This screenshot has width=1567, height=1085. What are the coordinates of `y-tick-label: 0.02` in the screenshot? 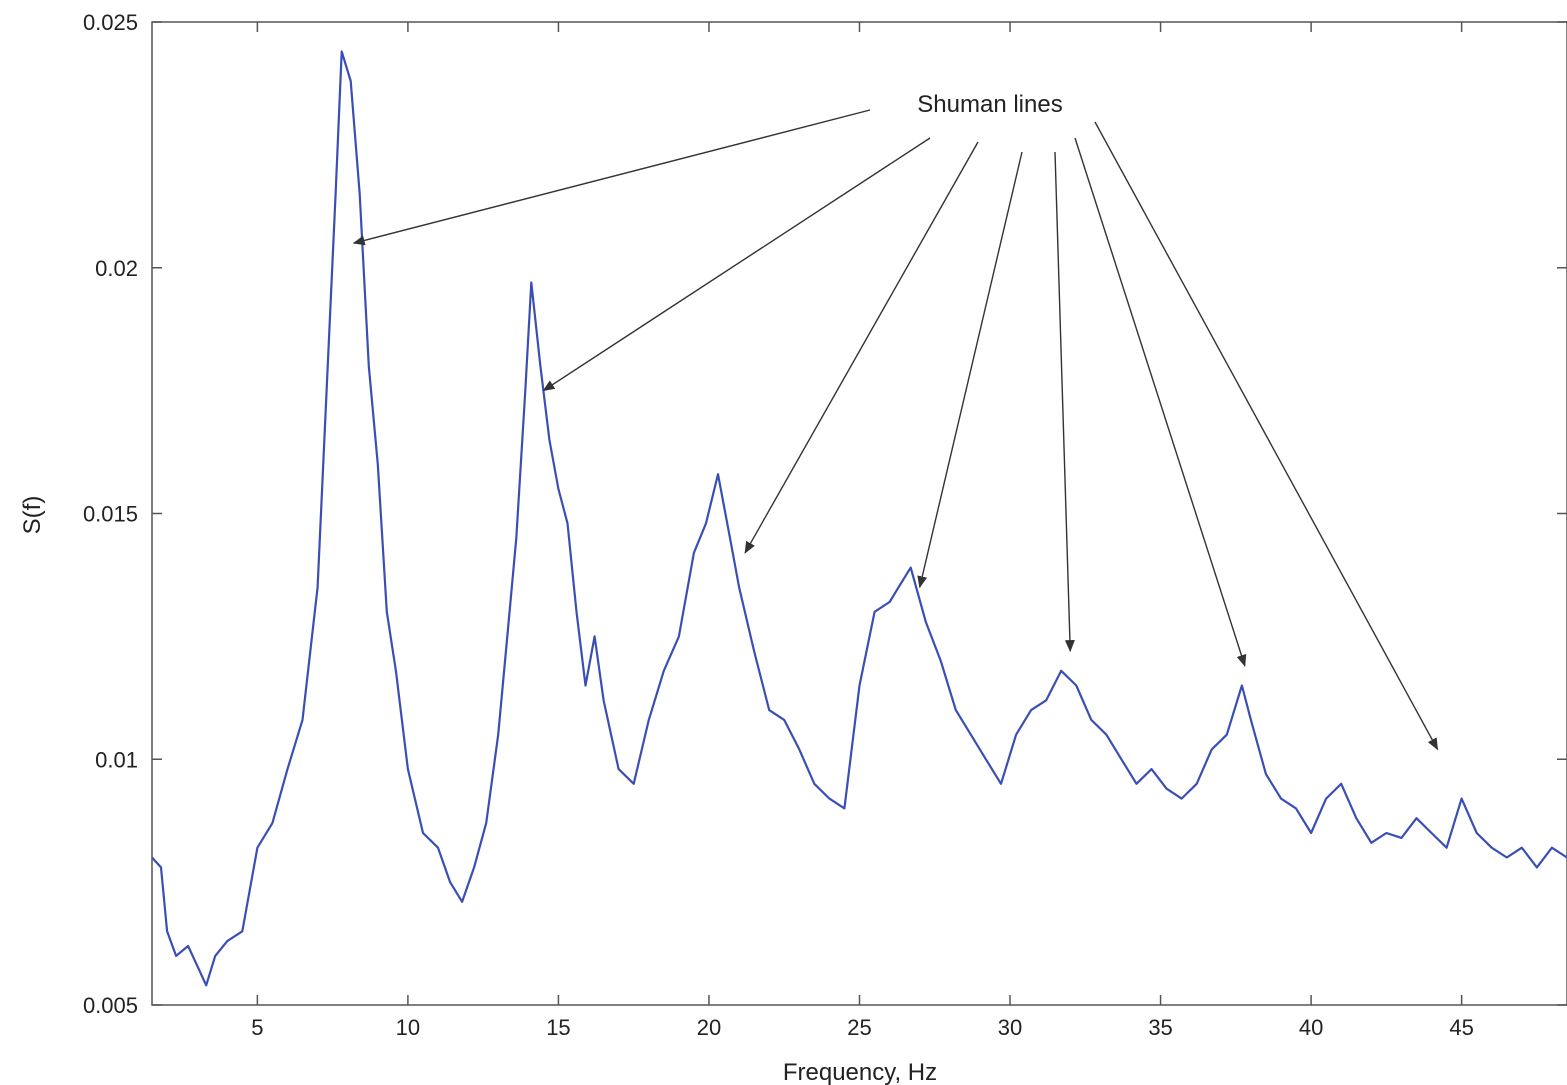 It's located at (116, 268).